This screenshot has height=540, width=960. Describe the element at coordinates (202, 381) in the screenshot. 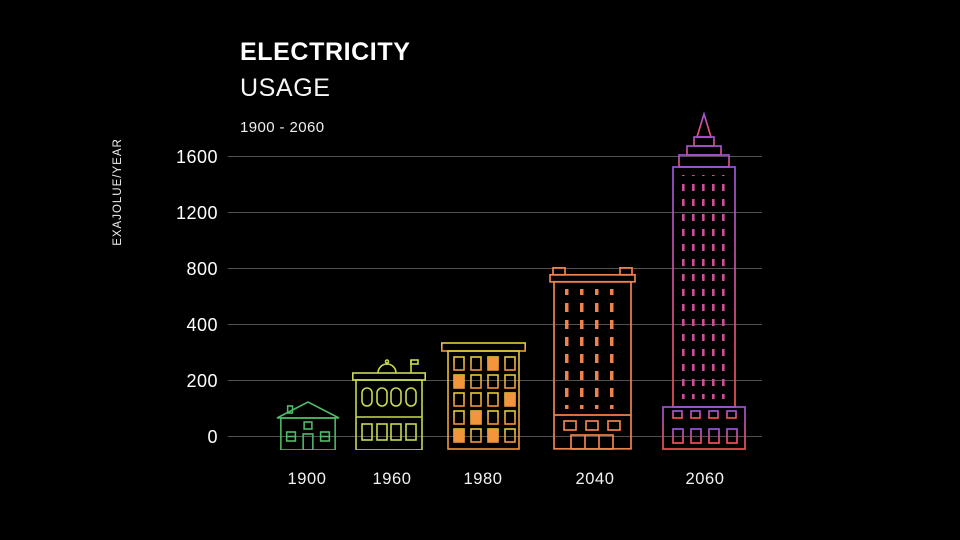

I see `y-tick-200: 200` at that location.